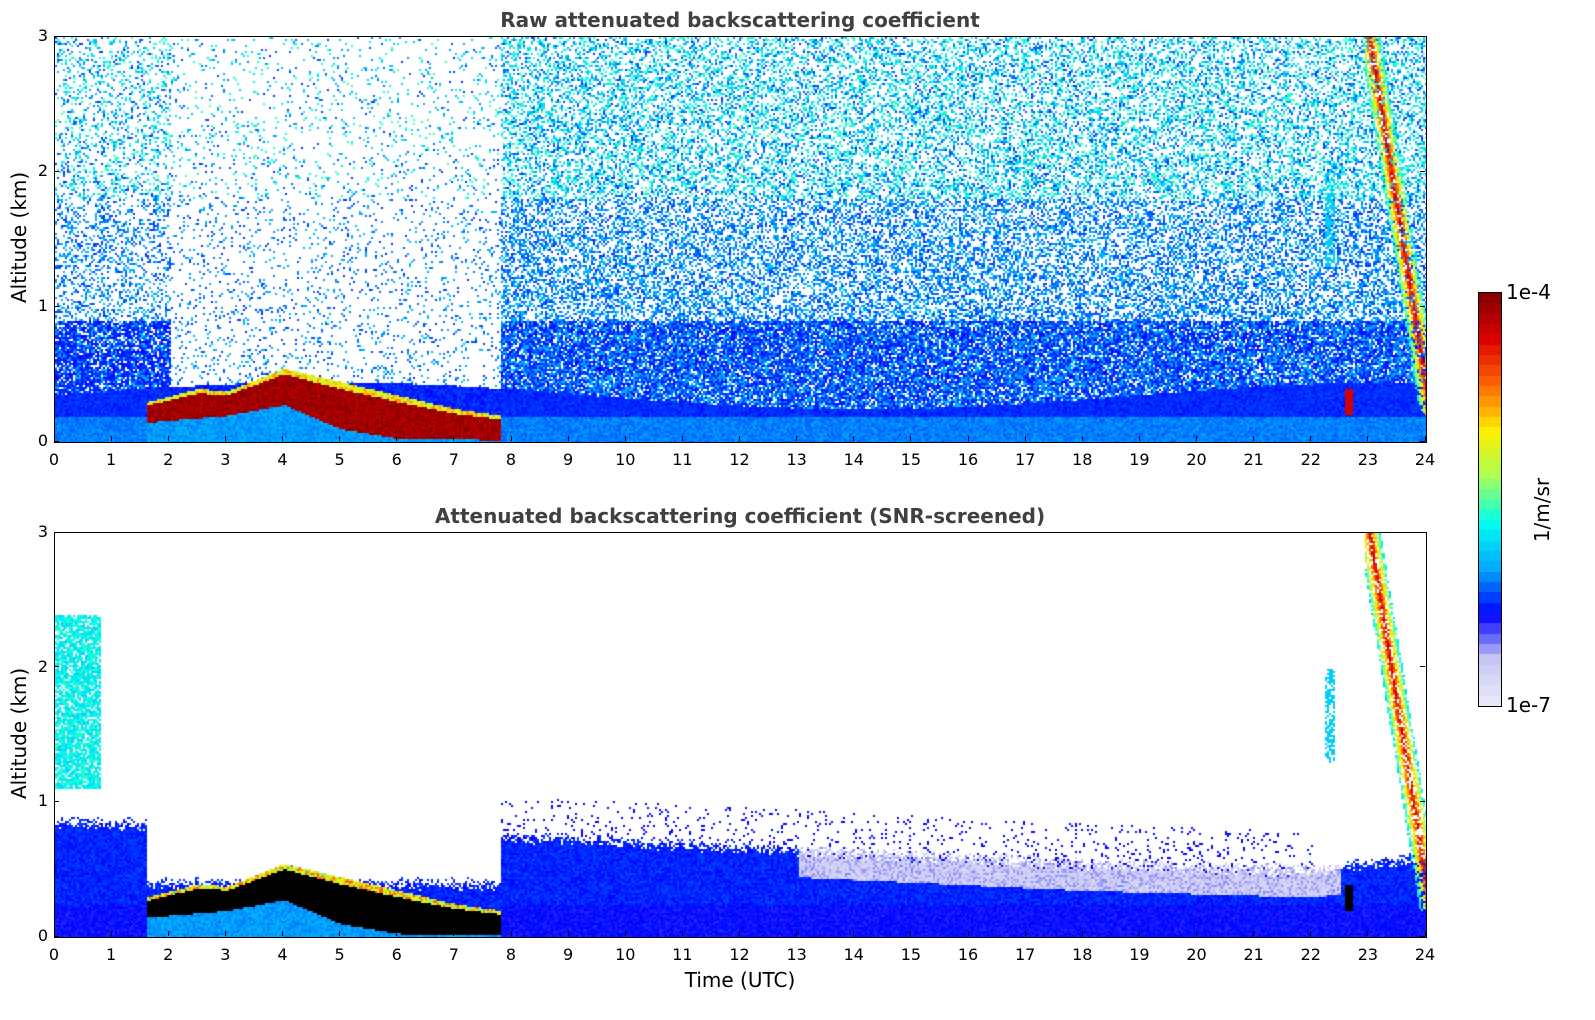 Image resolution: width=1595 pixels, height=1020 pixels. I want to click on x-tick-label-bottom: 24, so click(1425, 954).